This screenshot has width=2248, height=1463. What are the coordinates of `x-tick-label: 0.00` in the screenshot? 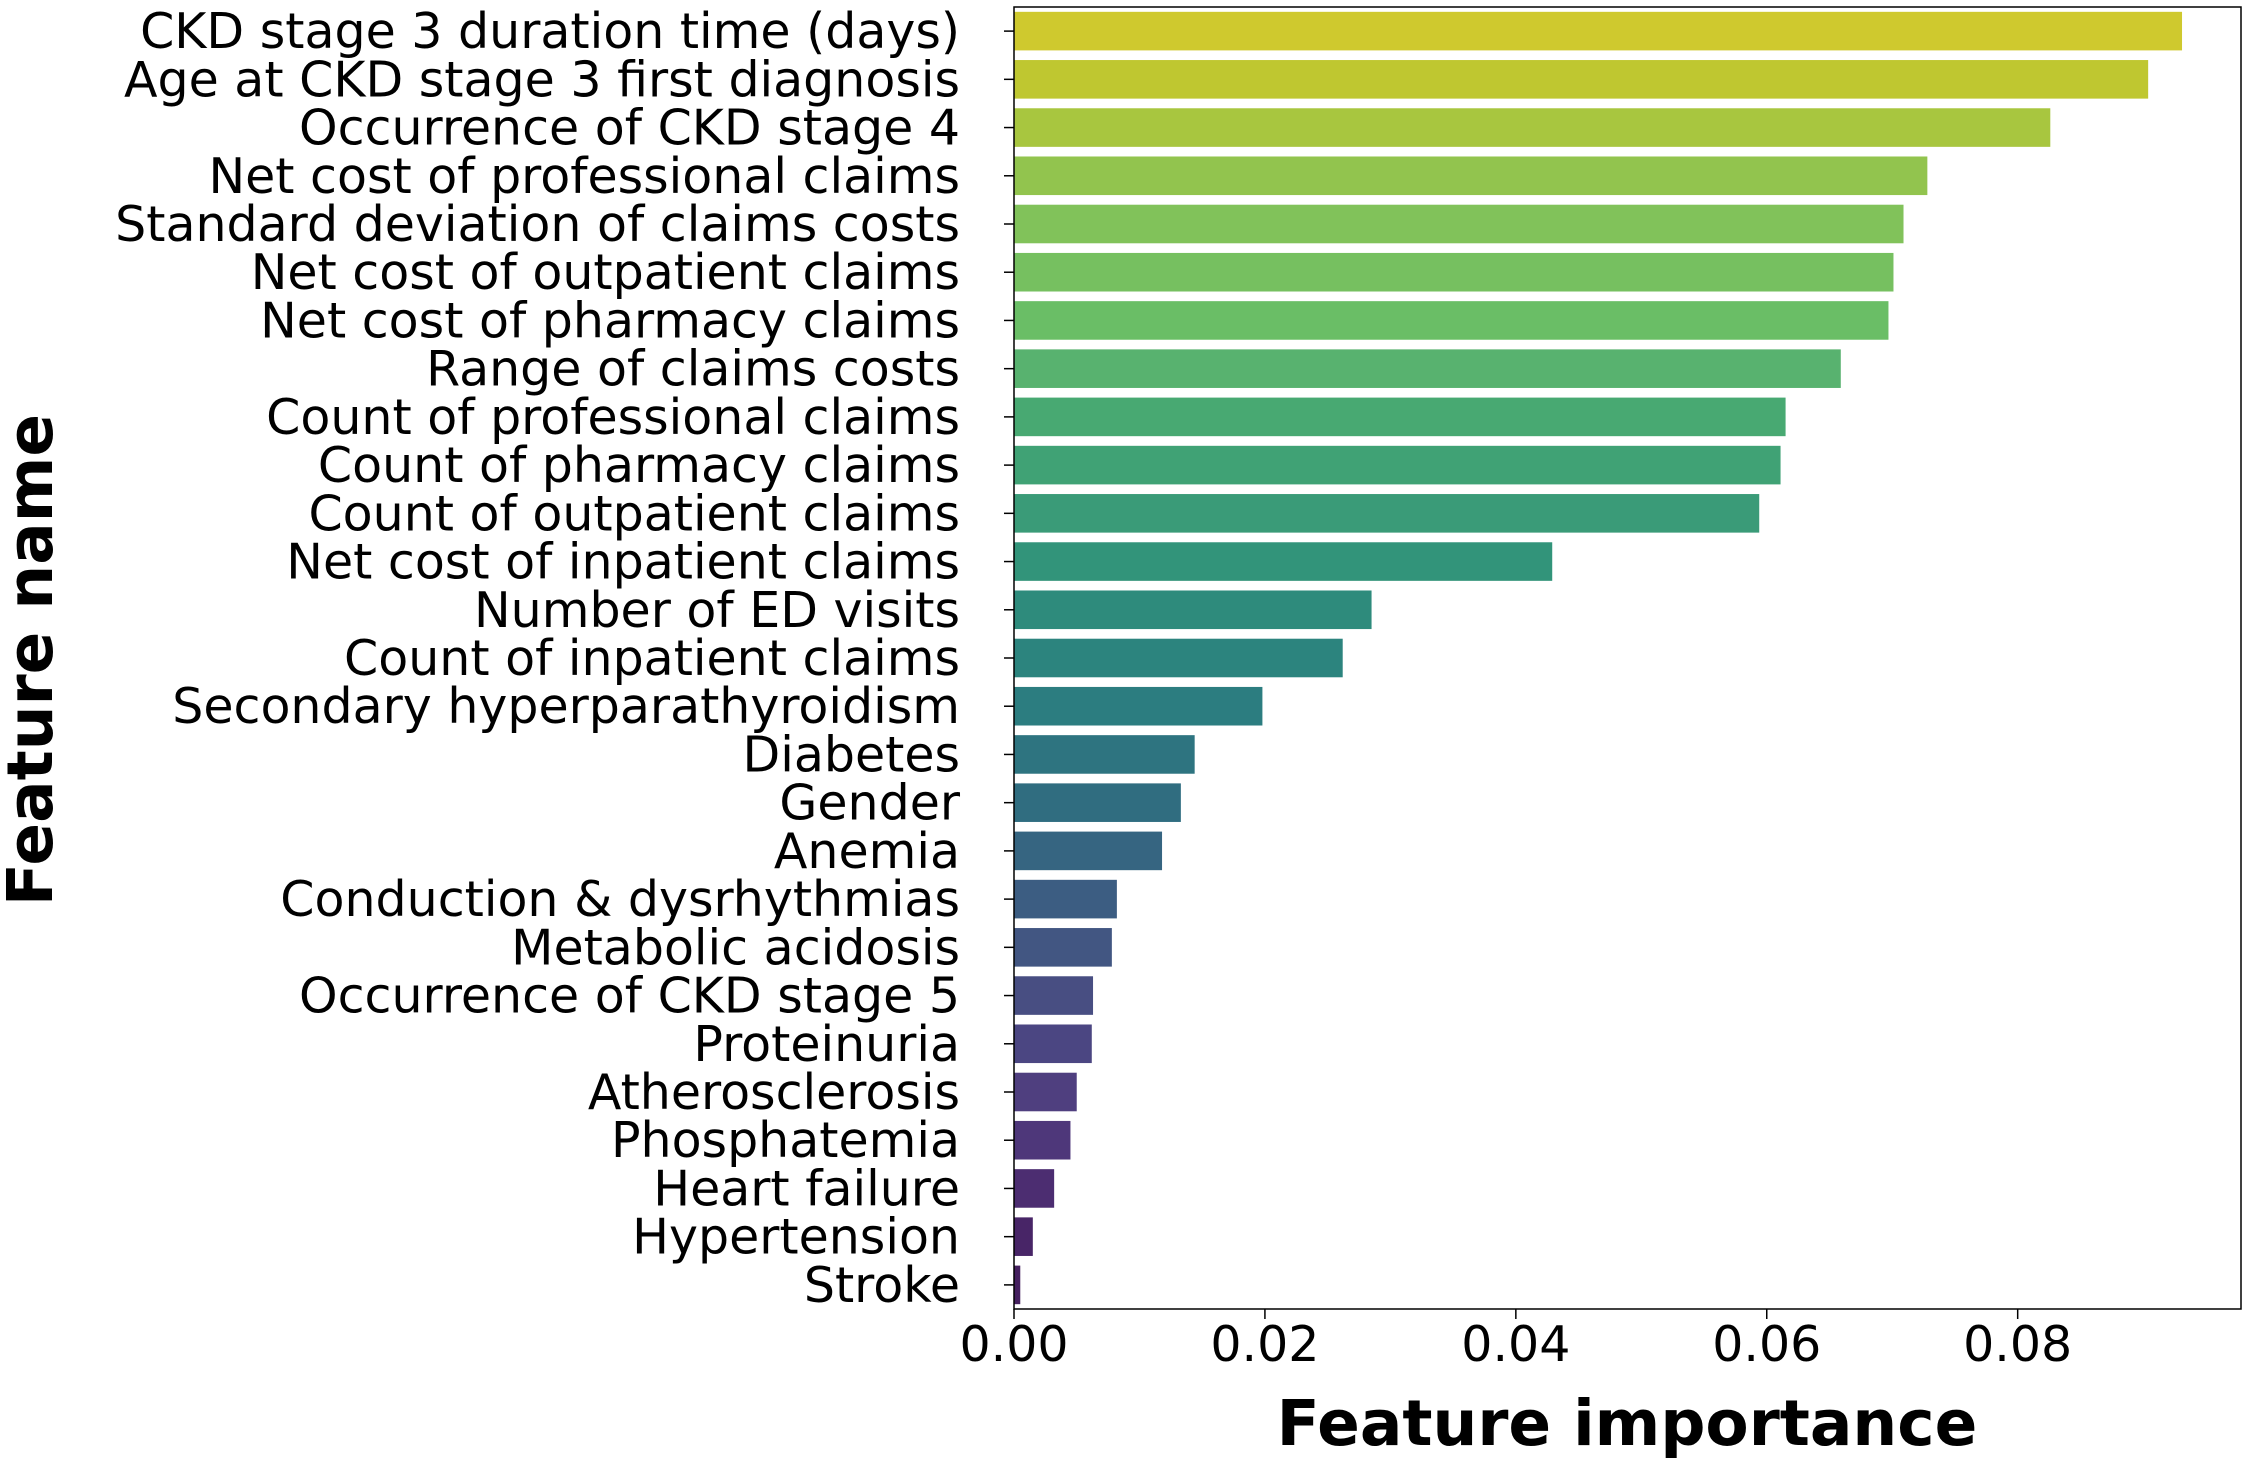 It's located at (1013, 1344).